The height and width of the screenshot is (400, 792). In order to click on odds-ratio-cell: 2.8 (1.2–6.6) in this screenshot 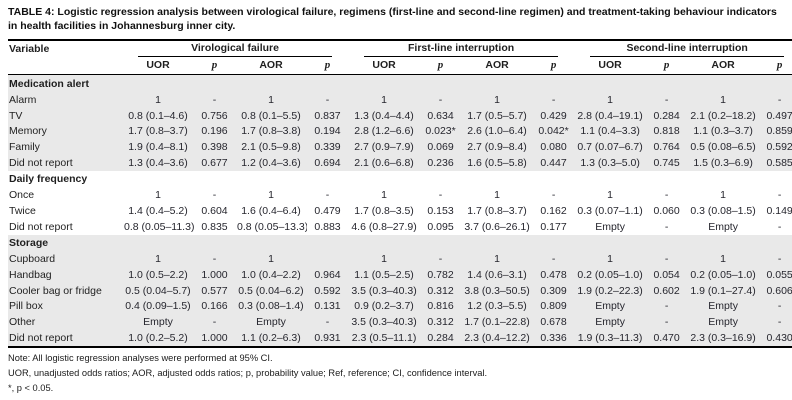, I will do `click(384, 131)`.